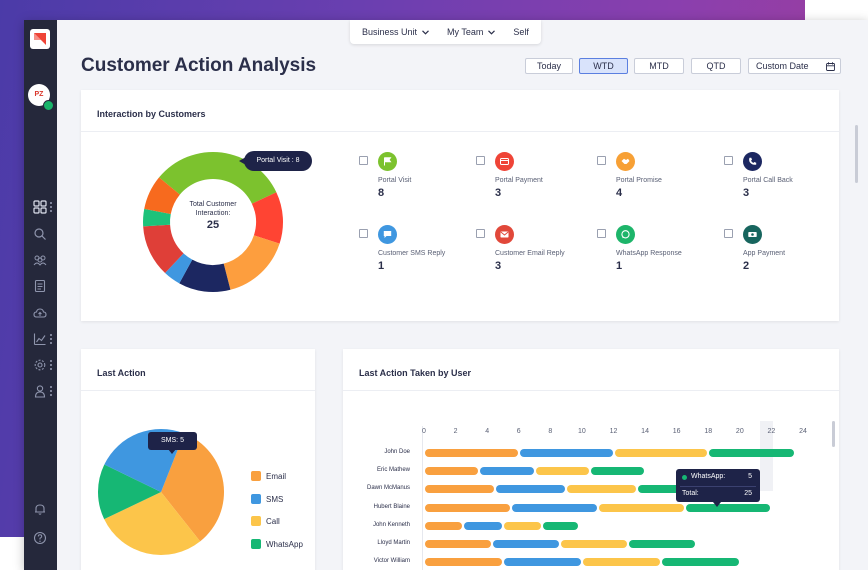  I want to click on legend-label: SMS, so click(275, 499).